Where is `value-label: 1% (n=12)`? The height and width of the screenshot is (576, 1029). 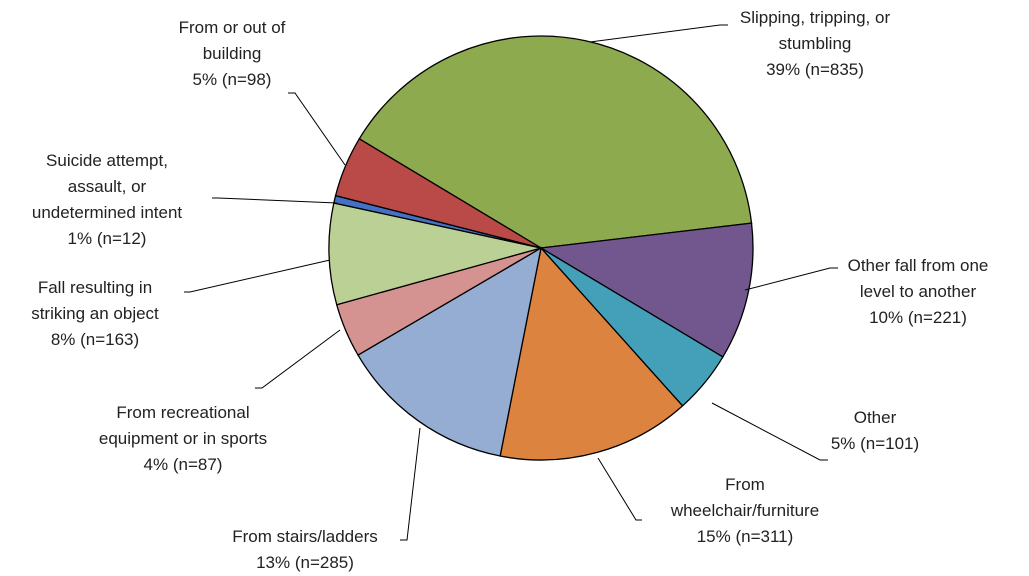
value-label: 1% (n=12) is located at coordinates (107, 238).